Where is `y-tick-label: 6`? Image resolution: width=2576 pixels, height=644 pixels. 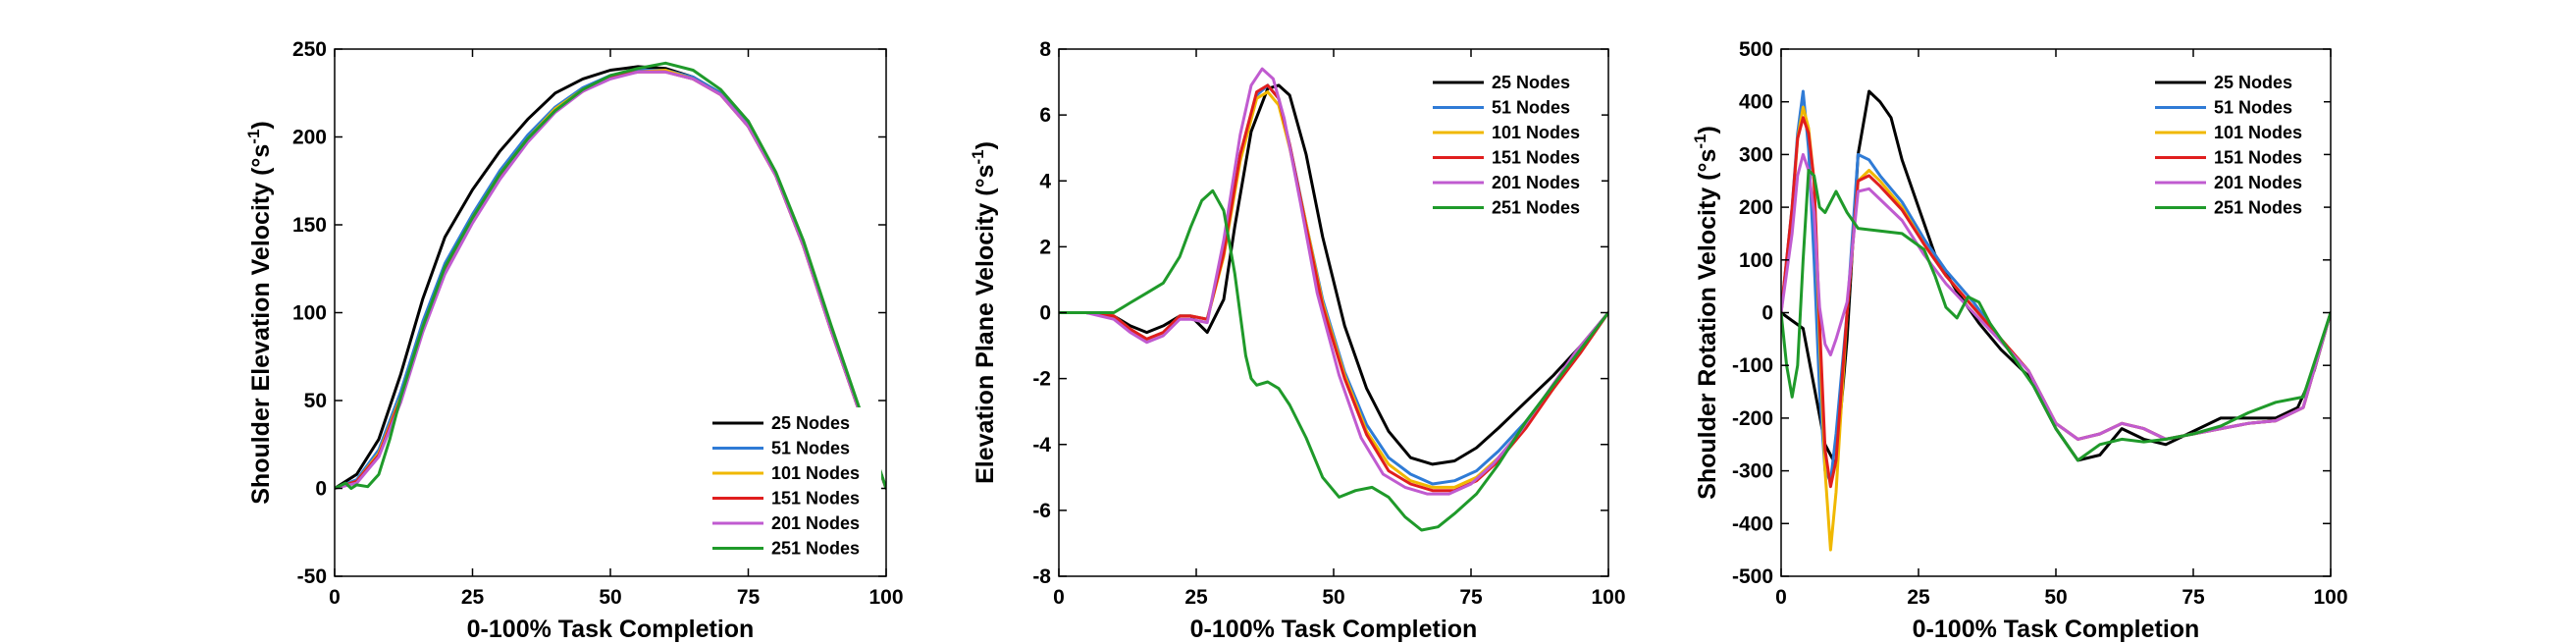
y-tick-label: 6 is located at coordinates (1045, 115).